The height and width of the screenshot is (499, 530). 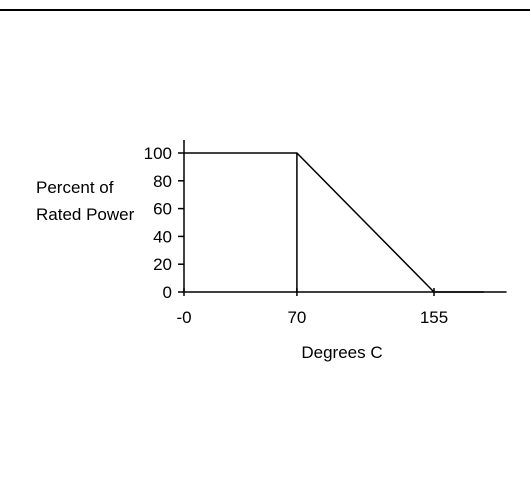 I want to click on x-tick-label: -0, so click(x=183, y=317).